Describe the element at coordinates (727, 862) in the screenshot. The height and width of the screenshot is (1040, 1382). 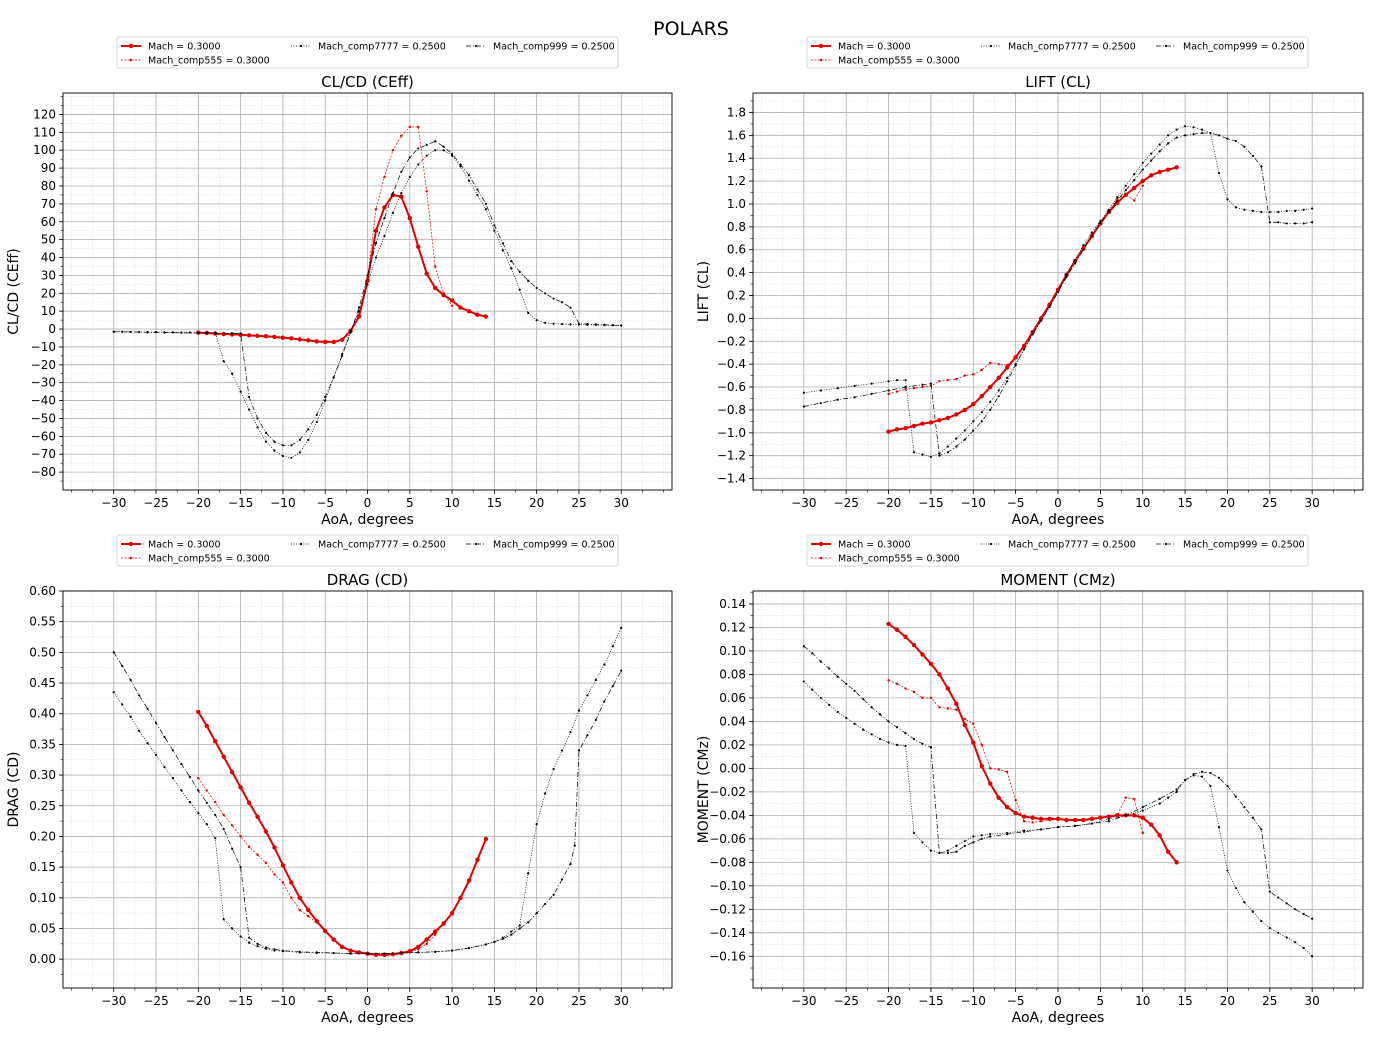
I see `y-tick-label: −0.08` at that location.